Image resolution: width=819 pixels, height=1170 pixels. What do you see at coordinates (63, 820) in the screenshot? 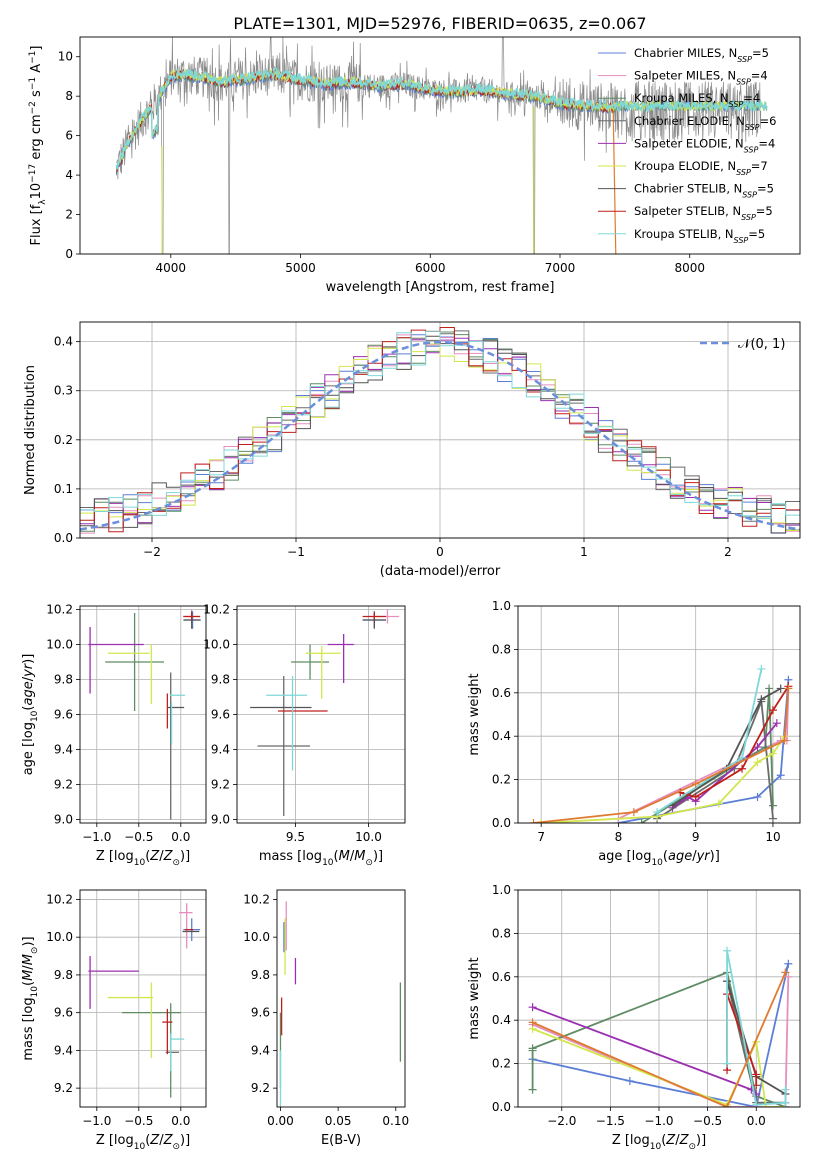
I see `y-tick-label: 9.0` at bounding box center [63, 820].